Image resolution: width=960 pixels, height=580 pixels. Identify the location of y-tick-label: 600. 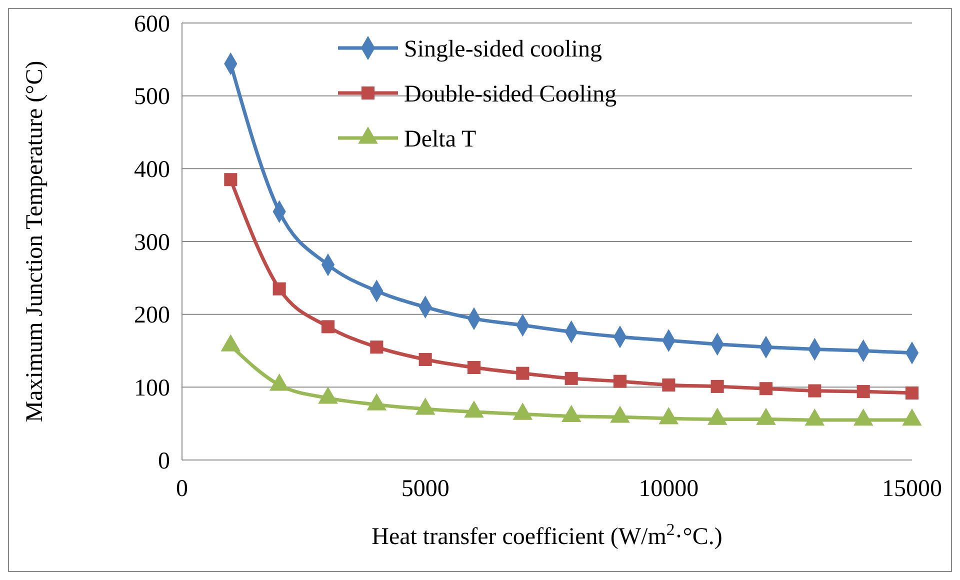
(152, 24).